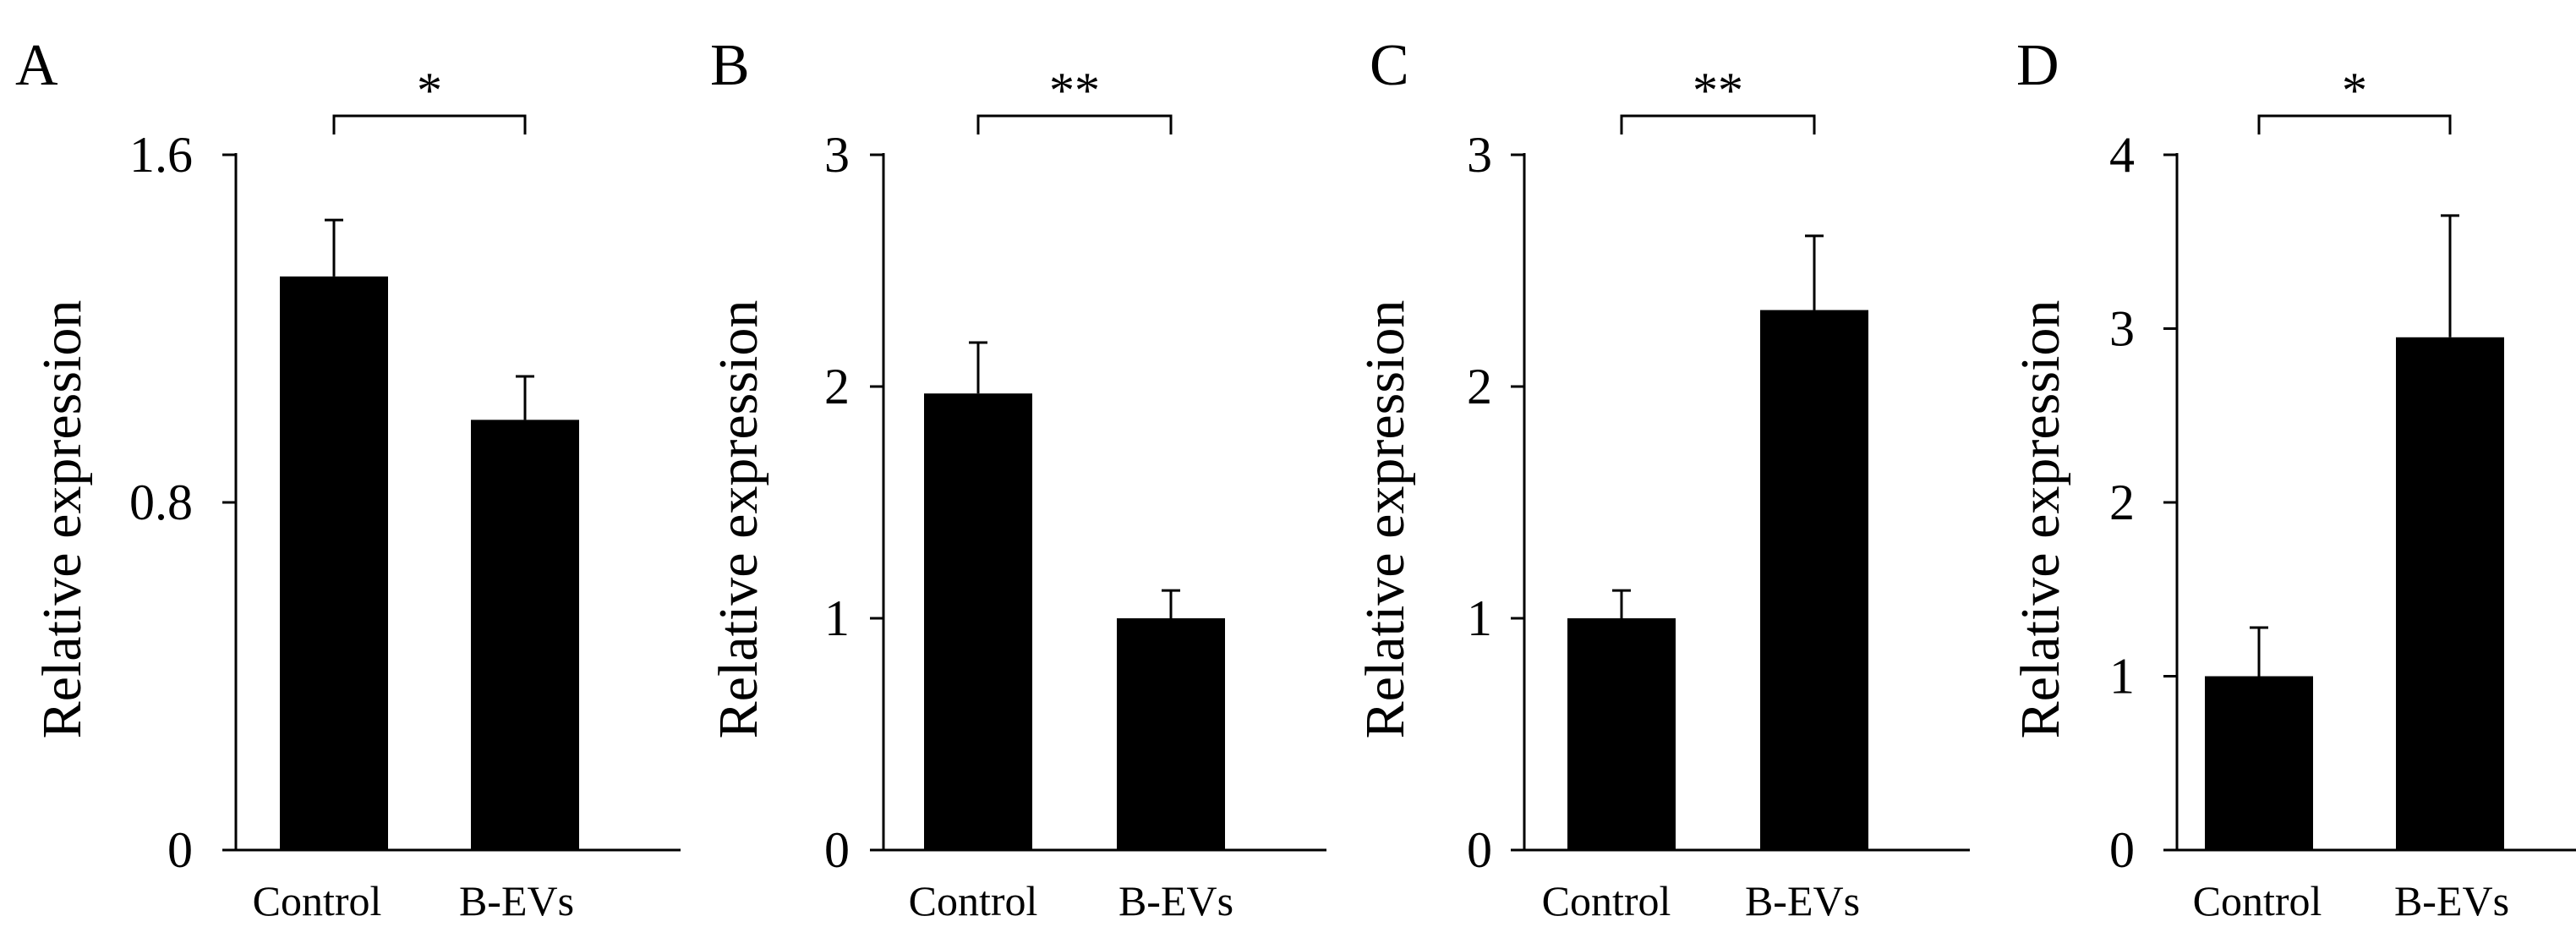 This screenshot has height=938, width=2576. I want to click on panel-letter: C, so click(1389, 65).